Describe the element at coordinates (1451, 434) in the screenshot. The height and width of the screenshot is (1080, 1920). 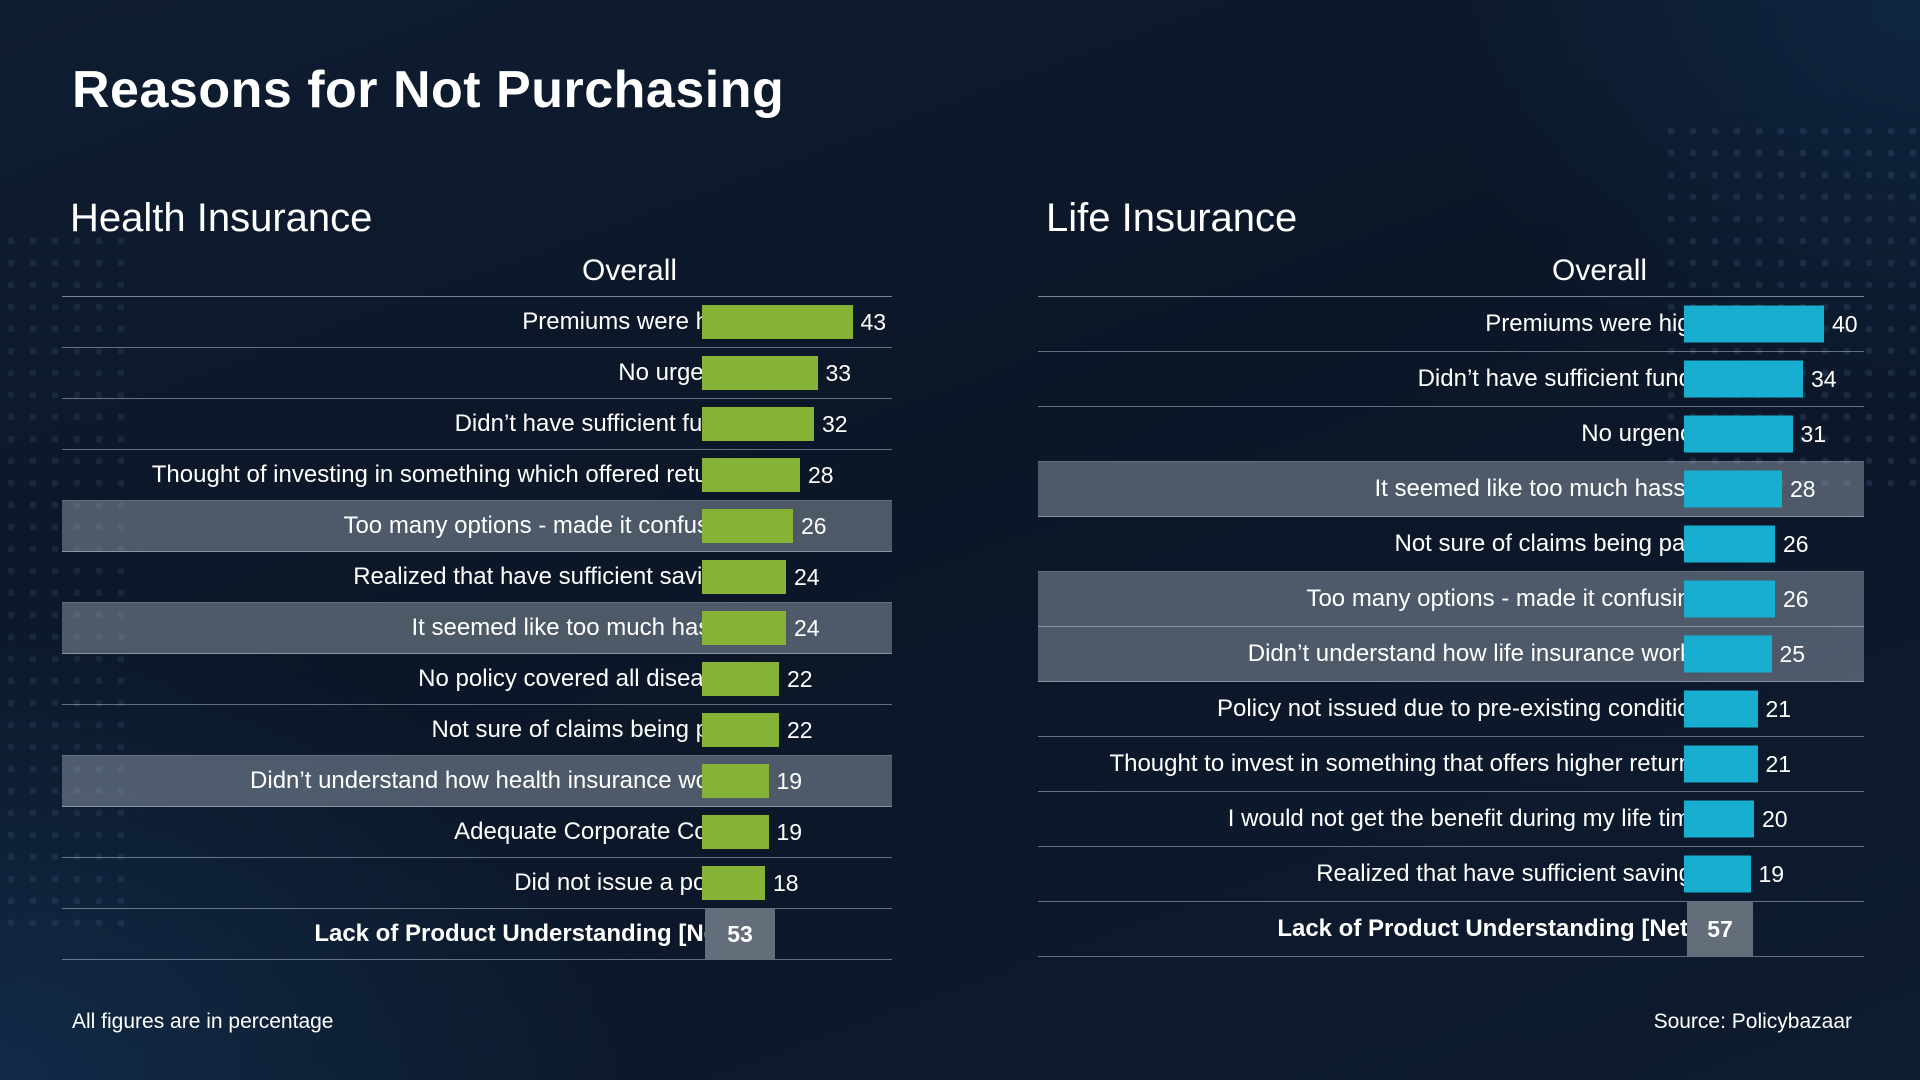
I see `life-row: No urgency 31` at that location.